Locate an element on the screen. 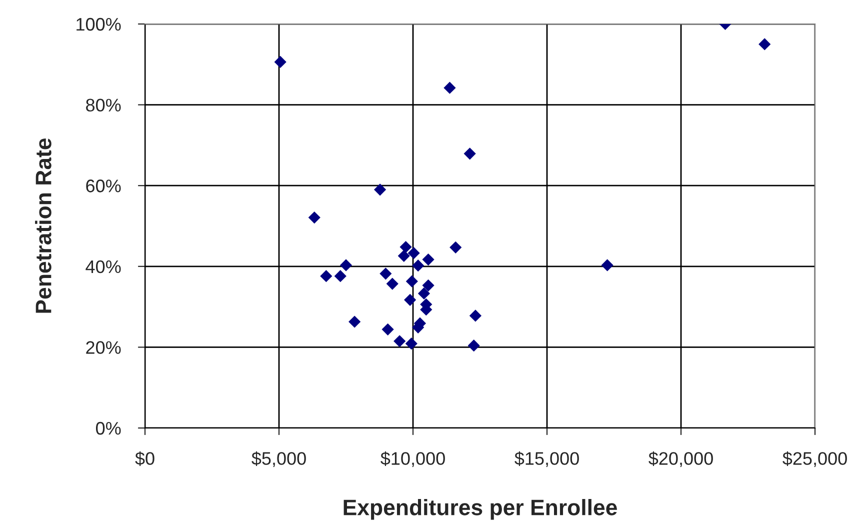 This screenshot has height=531, width=863. y-tick-label: 80% is located at coordinates (103, 105).